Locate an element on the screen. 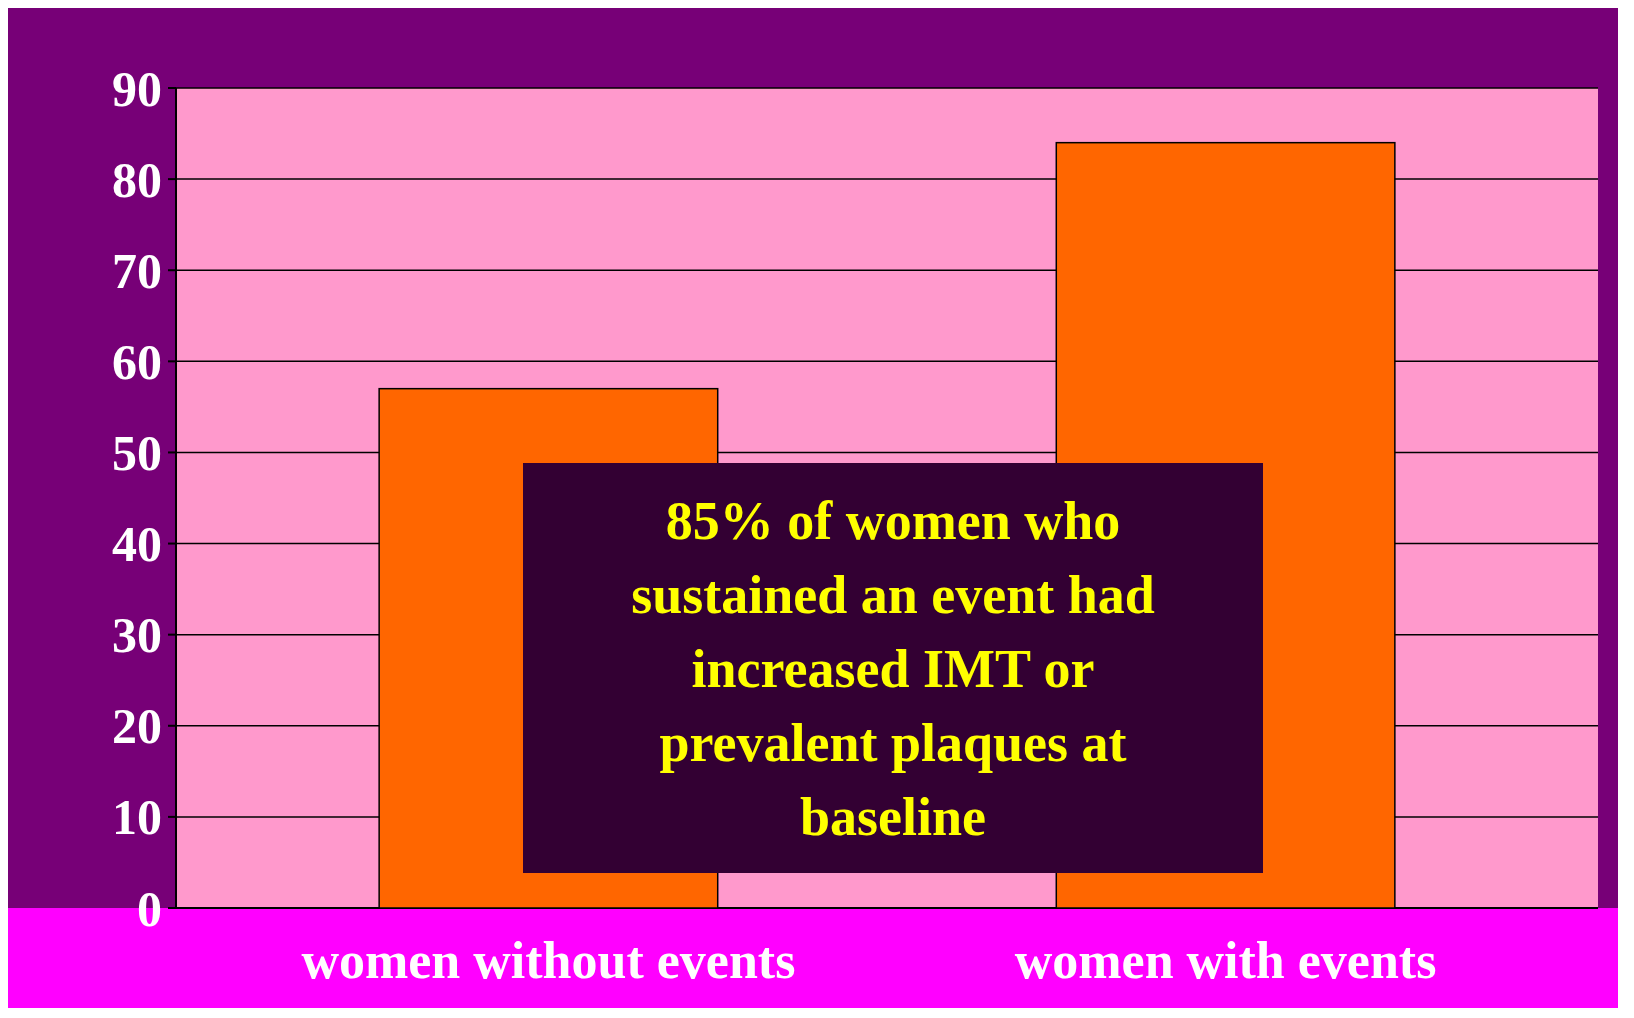  y-tick-label: 80 is located at coordinates (137, 179).